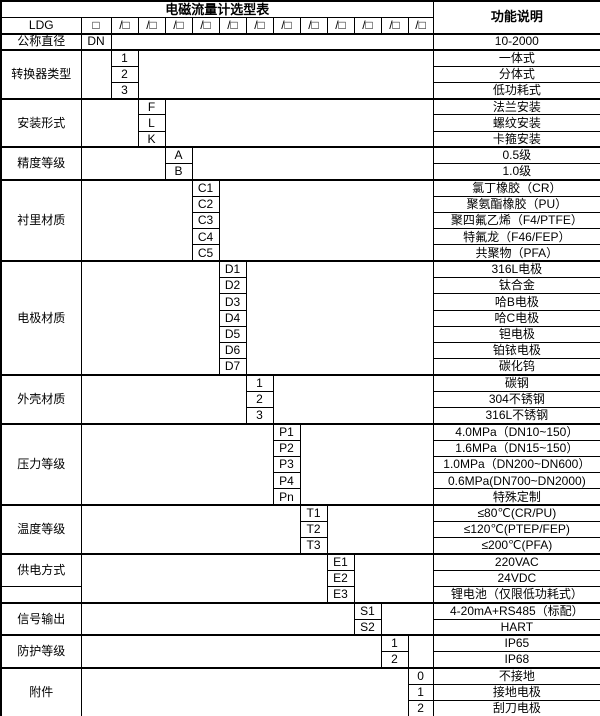 The height and width of the screenshot is (716, 600). Describe the element at coordinates (300, 367) in the screenshot. I see `table-row: D7 碳化钨` at that location.